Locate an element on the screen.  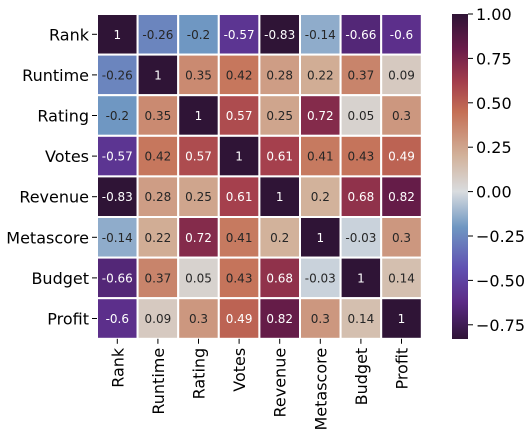
colorbar-tick-label: −0.75 is located at coordinates (500, 325).